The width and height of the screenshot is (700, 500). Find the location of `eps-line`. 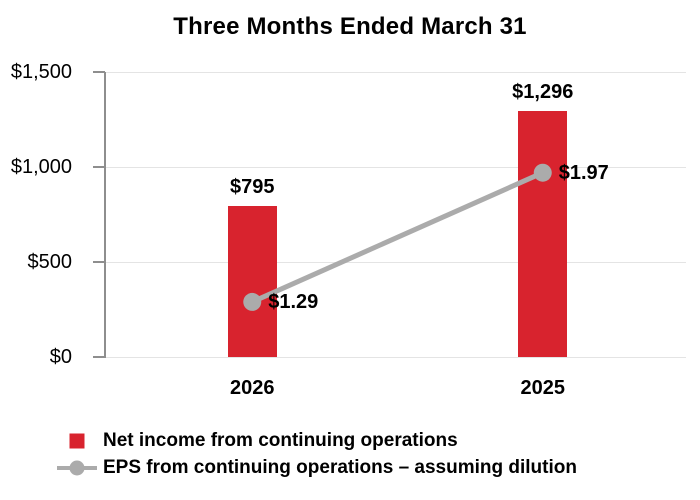

eps-line is located at coordinates (397, 237).